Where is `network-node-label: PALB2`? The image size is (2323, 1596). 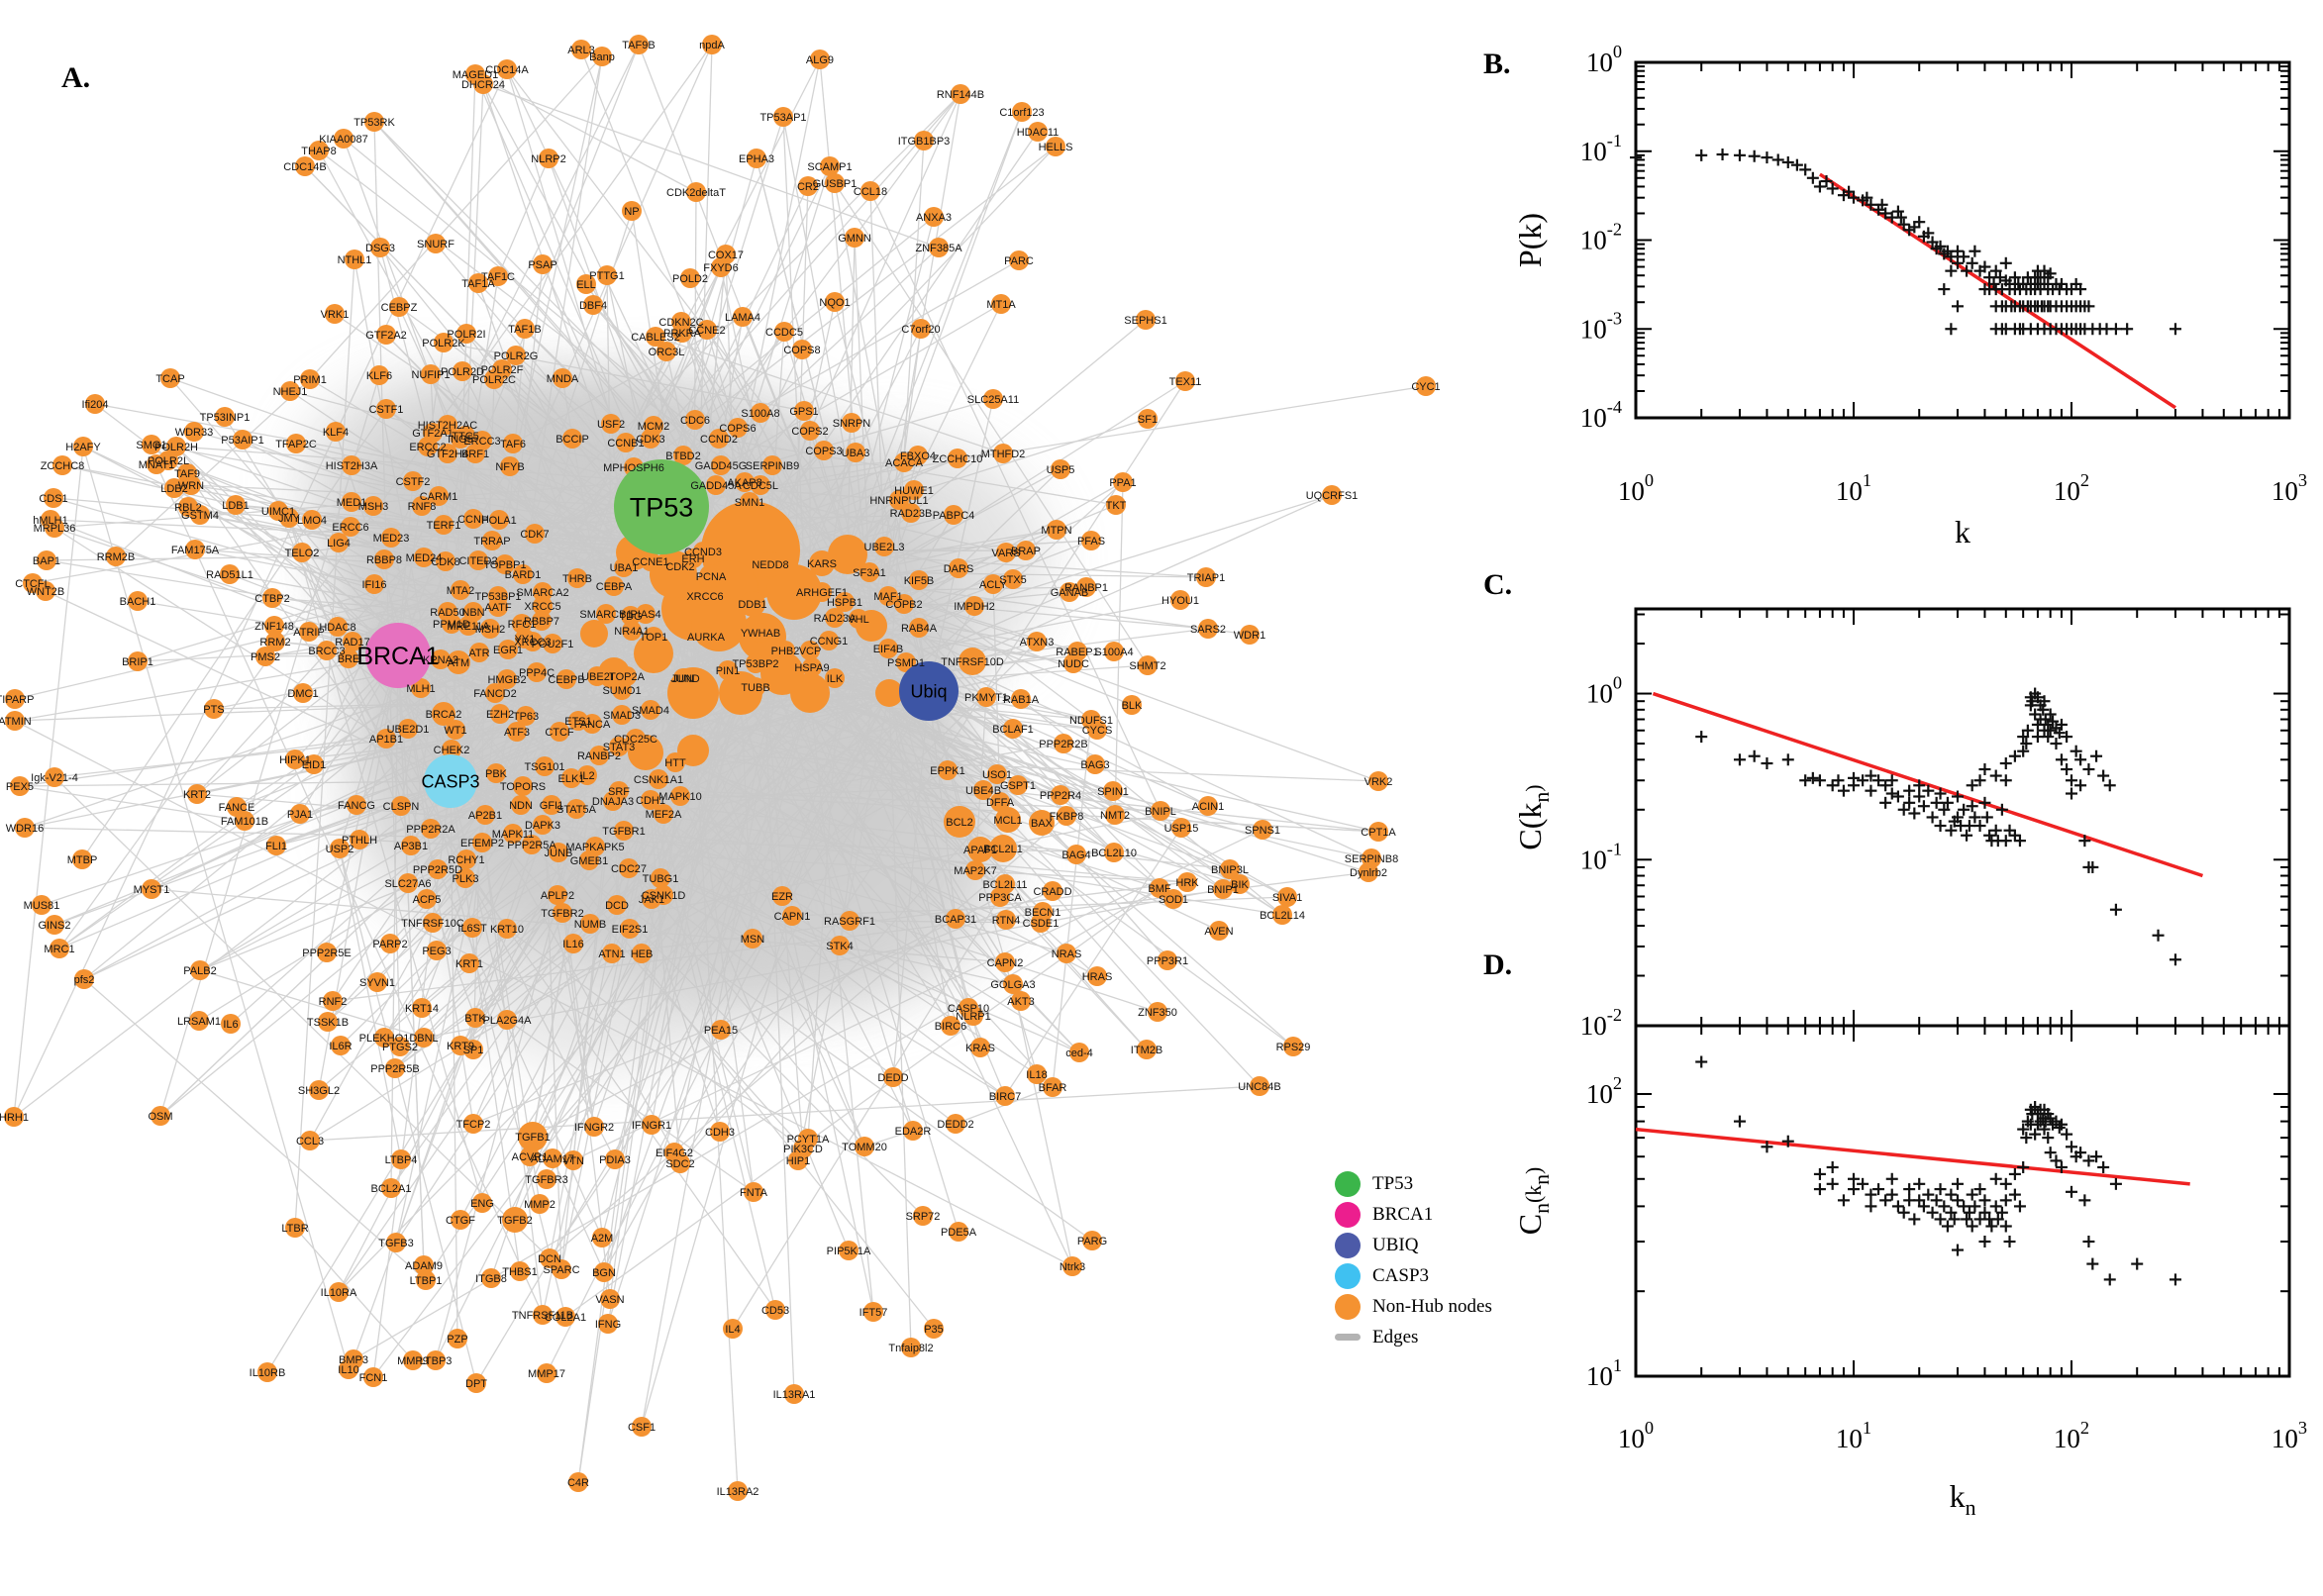
network-node-label: PALB2 is located at coordinates (200, 971).